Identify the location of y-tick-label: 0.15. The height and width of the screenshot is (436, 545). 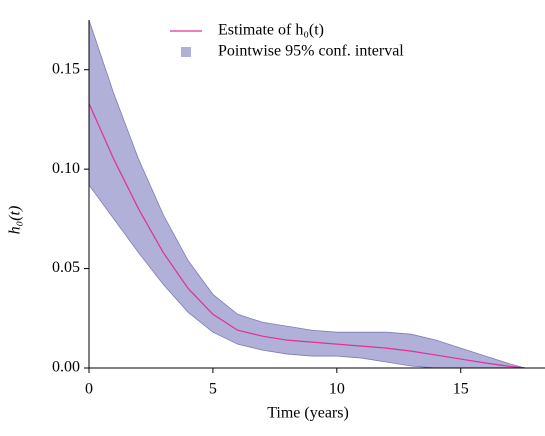
(66, 68).